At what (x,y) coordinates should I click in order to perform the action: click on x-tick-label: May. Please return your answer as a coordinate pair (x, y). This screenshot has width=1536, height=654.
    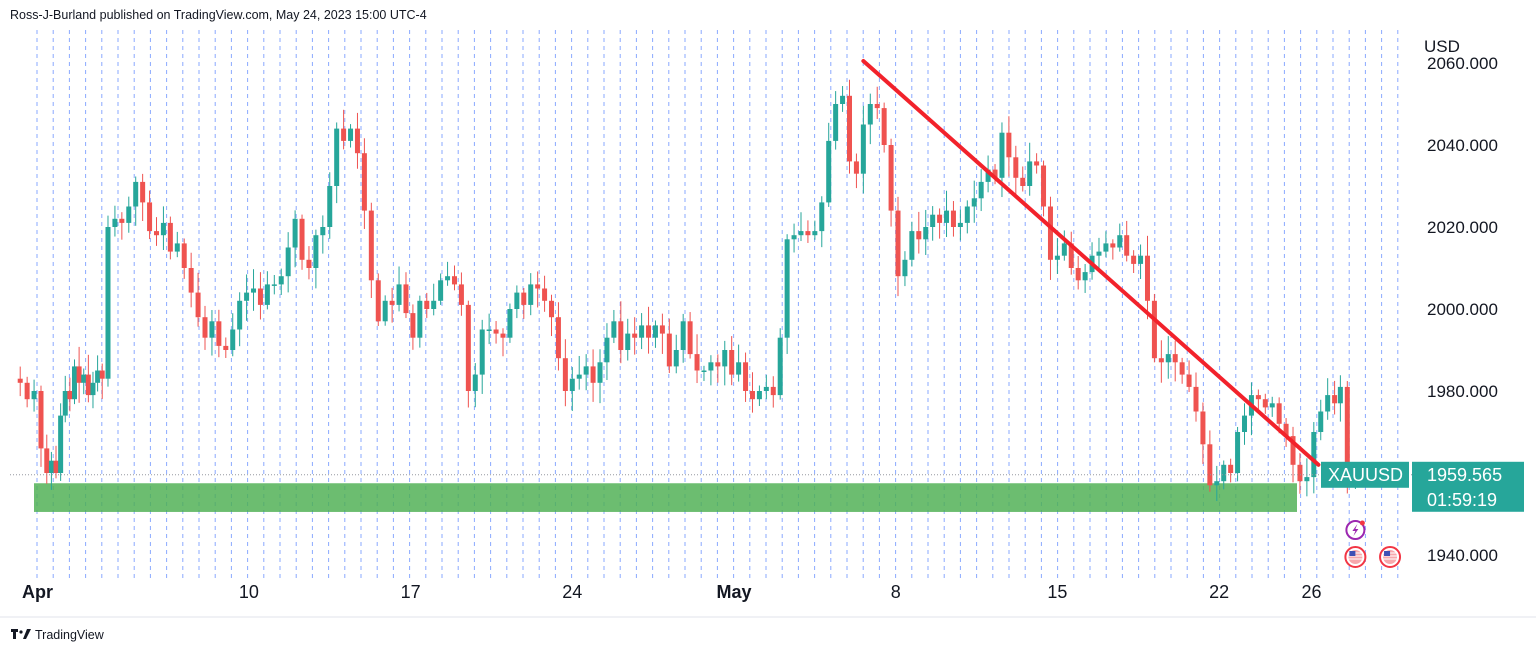
    Looking at the image, I should click on (733, 592).